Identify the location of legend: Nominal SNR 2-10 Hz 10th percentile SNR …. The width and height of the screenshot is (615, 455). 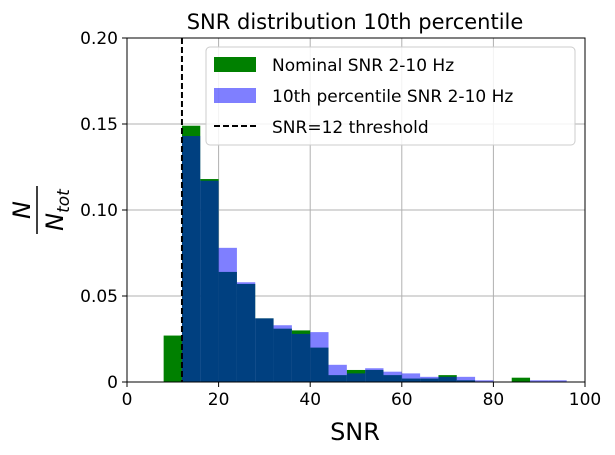
(390, 96).